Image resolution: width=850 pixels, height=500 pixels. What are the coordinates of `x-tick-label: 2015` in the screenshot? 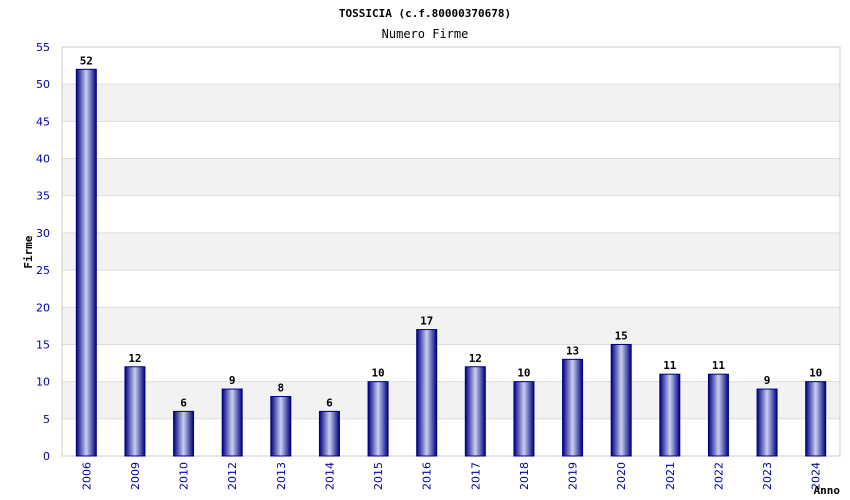 It's located at (378, 476).